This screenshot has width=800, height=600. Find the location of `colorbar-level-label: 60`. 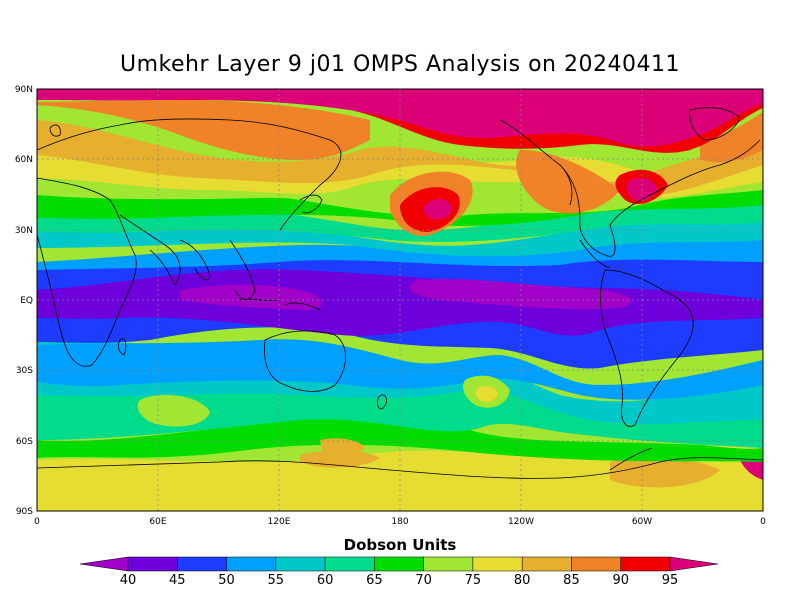

colorbar-level-label: 60 is located at coordinates (325, 580).